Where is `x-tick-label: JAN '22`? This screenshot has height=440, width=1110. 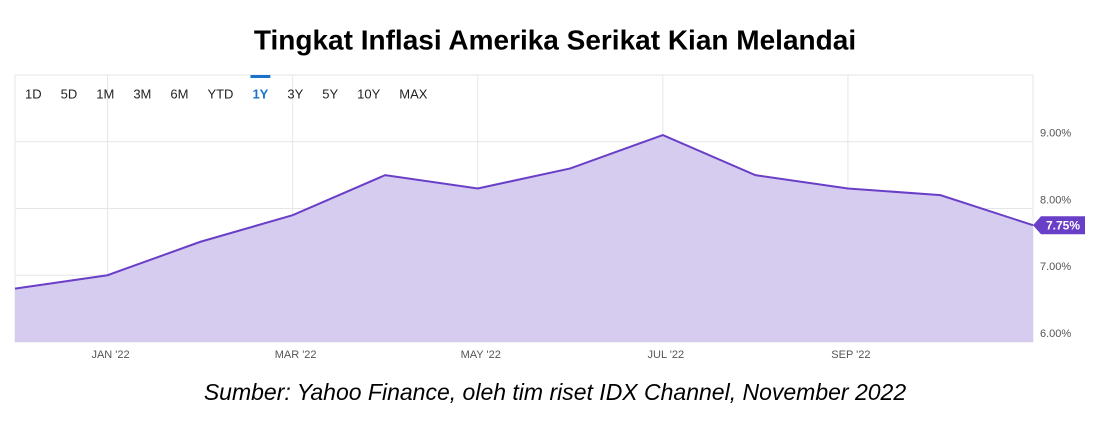 x-tick-label: JAN '22 is located at coordinates (110, 355).